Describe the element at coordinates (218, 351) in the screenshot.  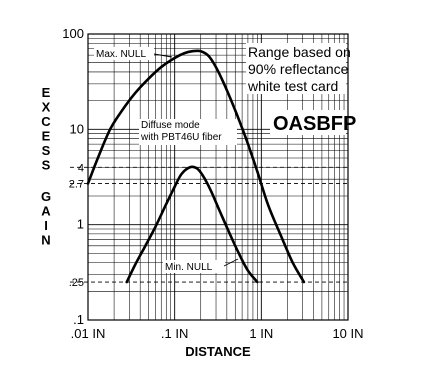
I see `x-axis-title: DISTANCE` at that location.